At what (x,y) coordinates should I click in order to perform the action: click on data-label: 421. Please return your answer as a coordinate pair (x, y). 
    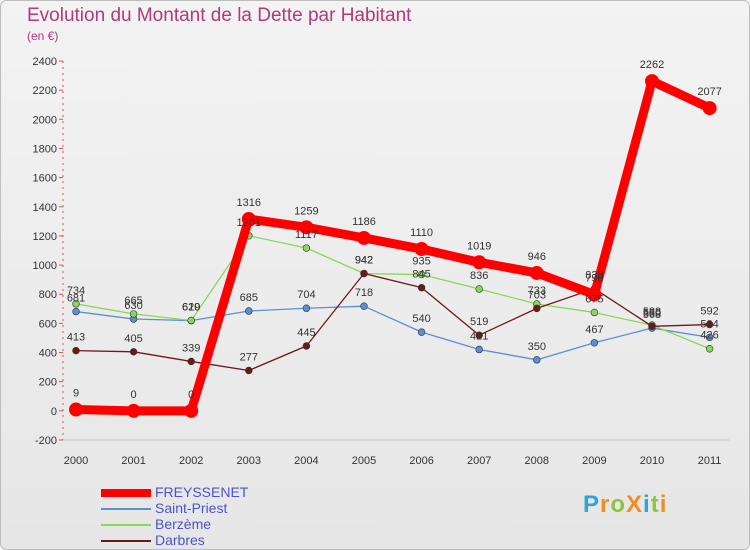
    Looking at the image, I should click on (479, 336).